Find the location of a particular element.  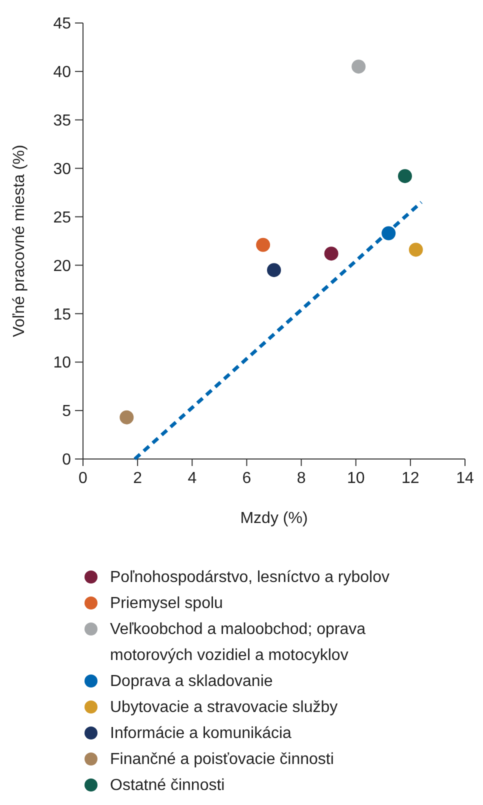

y-tick-label: 30 is located at coordinates (62, 169).